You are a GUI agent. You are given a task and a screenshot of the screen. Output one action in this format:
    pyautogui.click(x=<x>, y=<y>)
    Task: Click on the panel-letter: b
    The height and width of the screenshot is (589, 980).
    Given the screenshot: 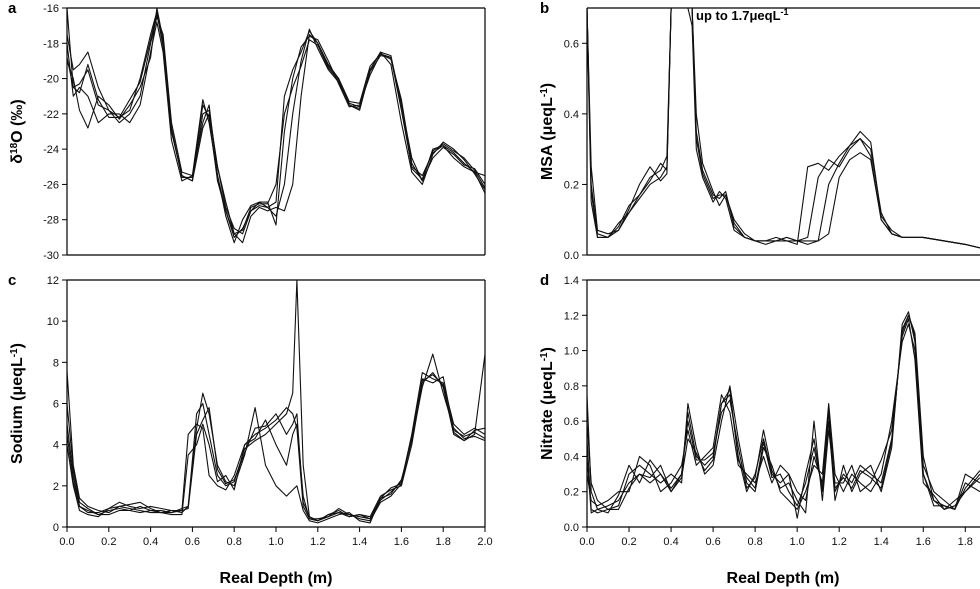 What is the action you would take?
    pyautogui.click(x=544, y=8)
    